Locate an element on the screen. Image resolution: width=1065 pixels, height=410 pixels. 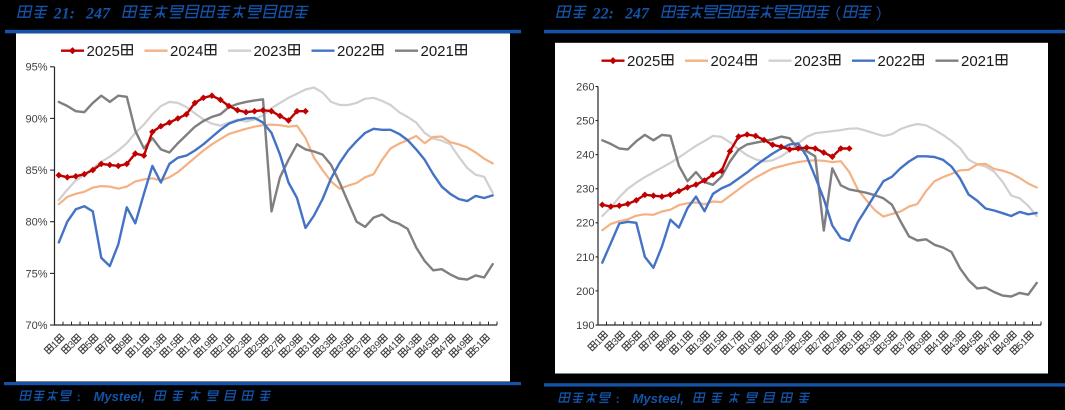
svg-text: 70% is located at coordinates (36, 326).